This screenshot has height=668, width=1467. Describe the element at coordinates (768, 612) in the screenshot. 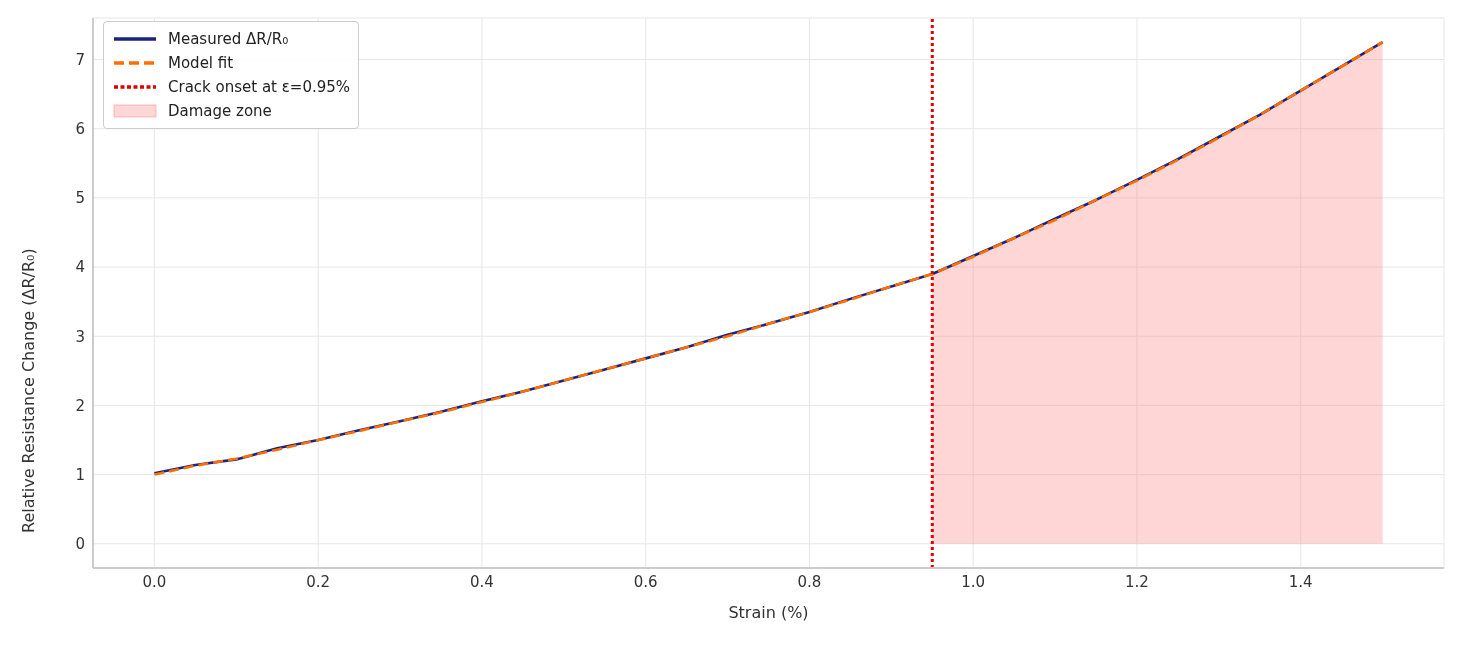

I see `x-axis-title: Strain (%)` at that location.